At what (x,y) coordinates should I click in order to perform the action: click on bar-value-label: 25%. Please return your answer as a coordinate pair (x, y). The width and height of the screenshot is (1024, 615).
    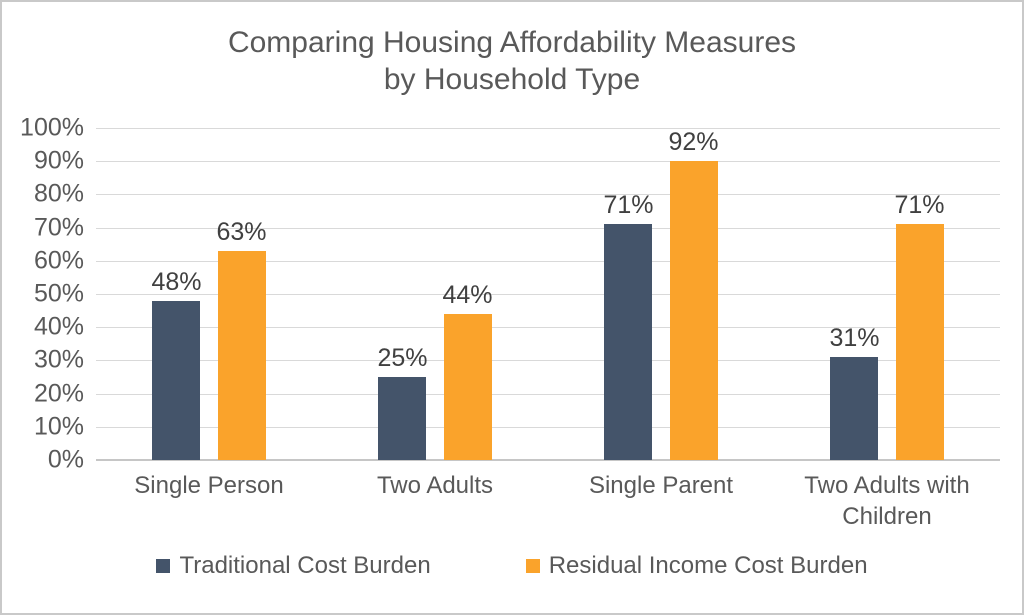
    Looking at the image, I should click on (402, 358).